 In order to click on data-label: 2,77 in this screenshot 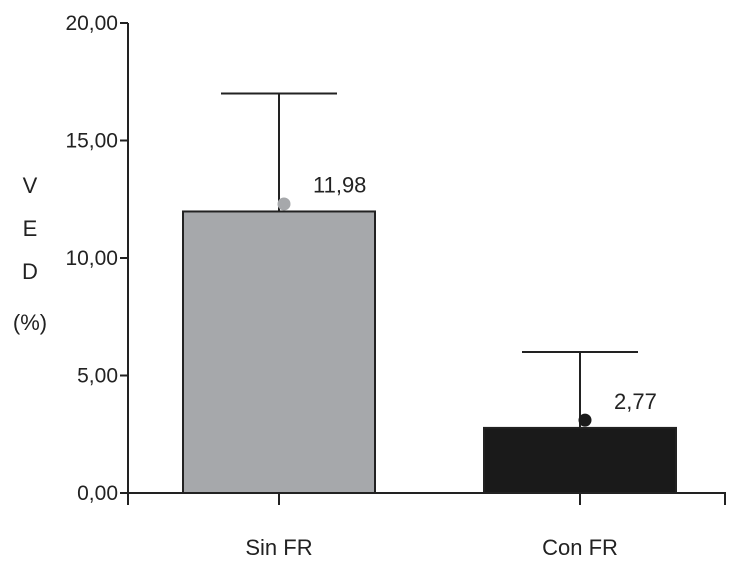, I will do `click(635, 401)`.